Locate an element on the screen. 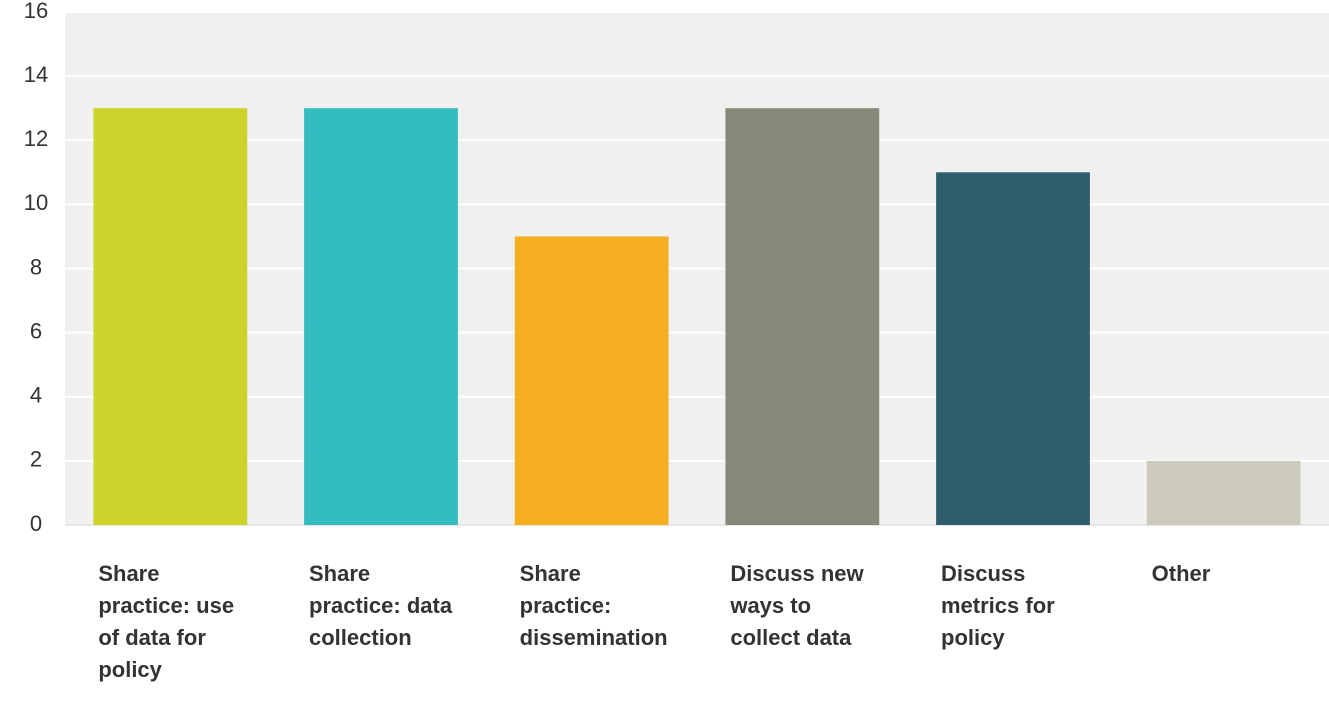 This screenshot has height=714, width=1329. x-tick-label: Other is located at coordinates (1181, 573).